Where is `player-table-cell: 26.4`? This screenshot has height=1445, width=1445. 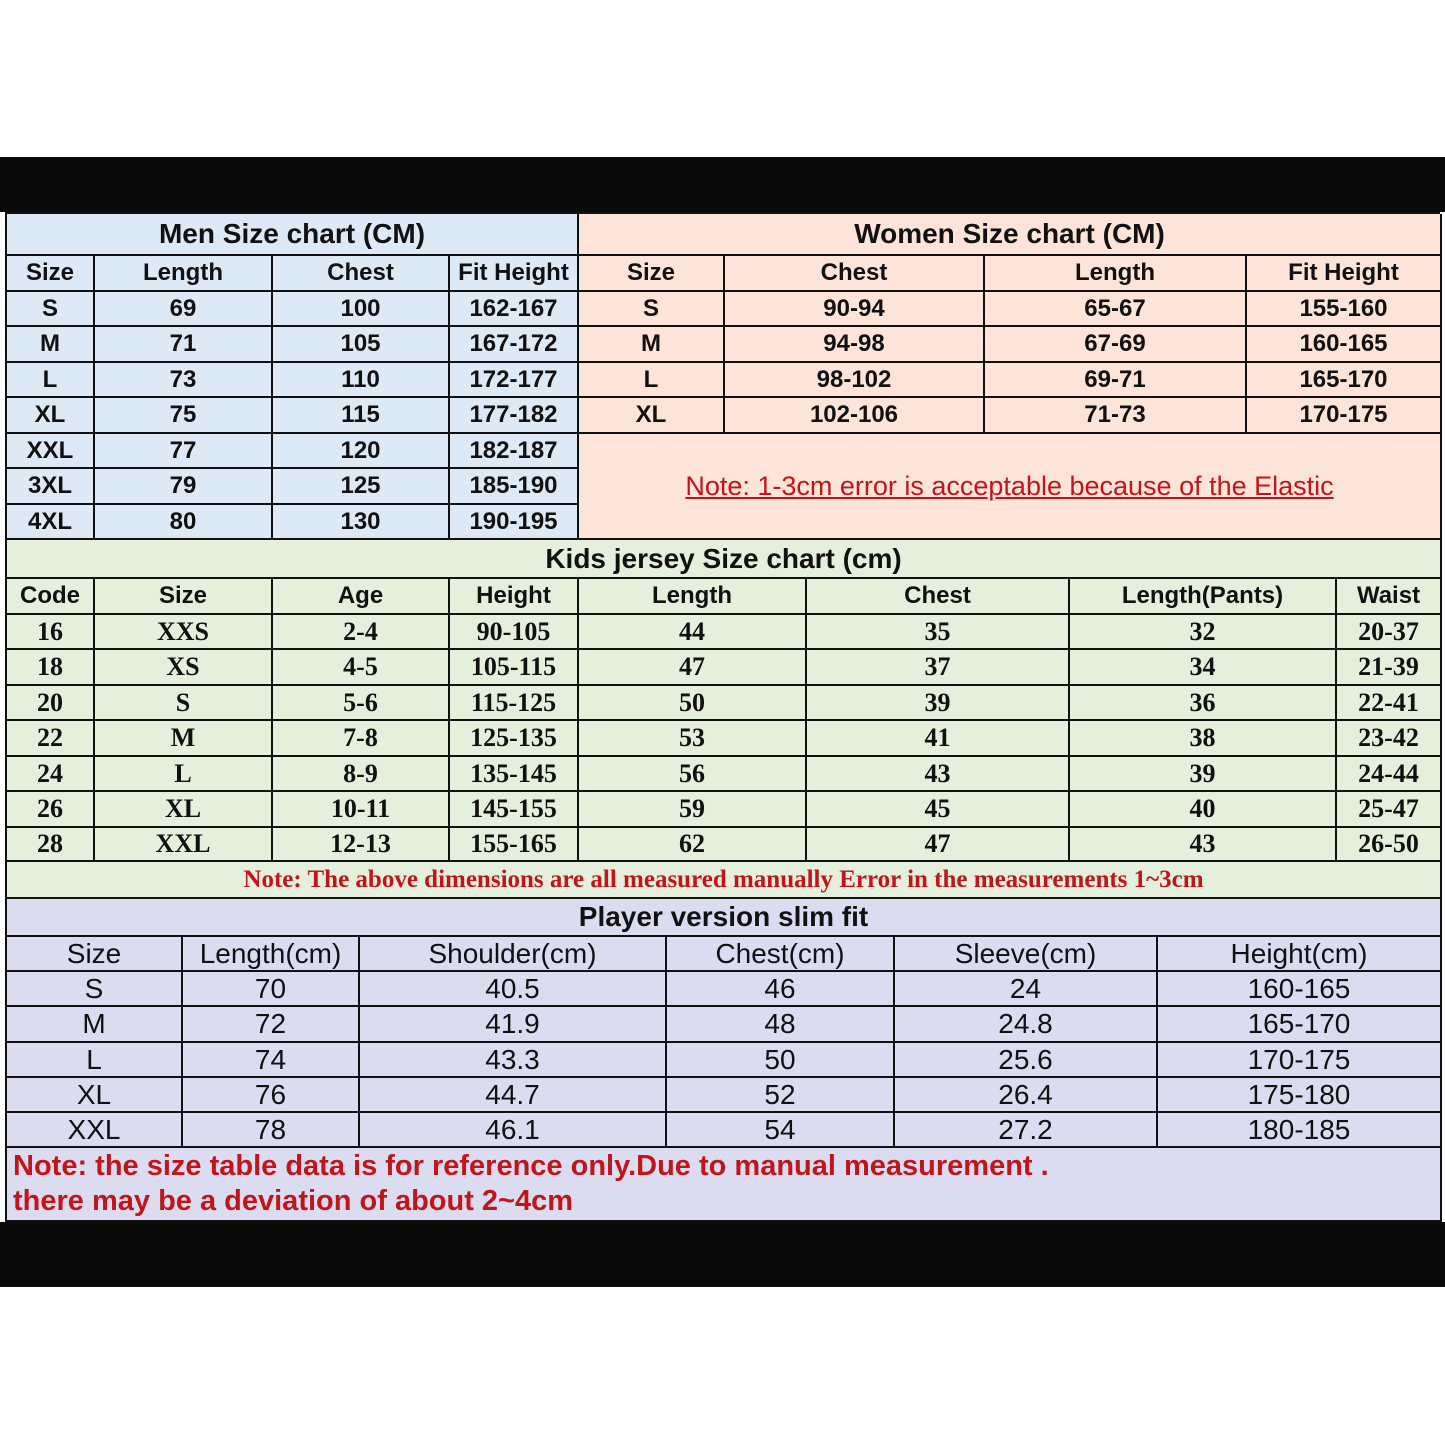
player-table-cell: 26.4 is located at coordinates (1026, 1095).